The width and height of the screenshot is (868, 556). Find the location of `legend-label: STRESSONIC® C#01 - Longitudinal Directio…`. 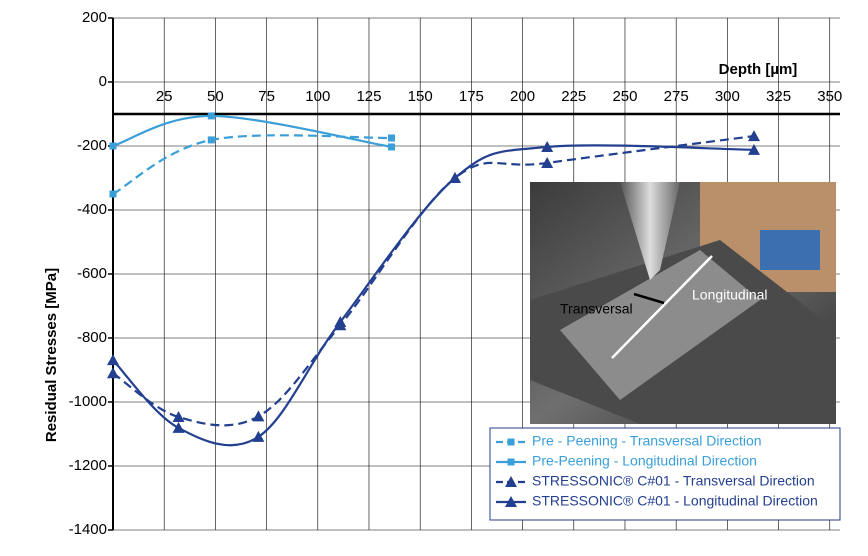

legend-label: STRESSONIC® C#01 - Longitudinal Directio… is located at coordinates (675, 501).